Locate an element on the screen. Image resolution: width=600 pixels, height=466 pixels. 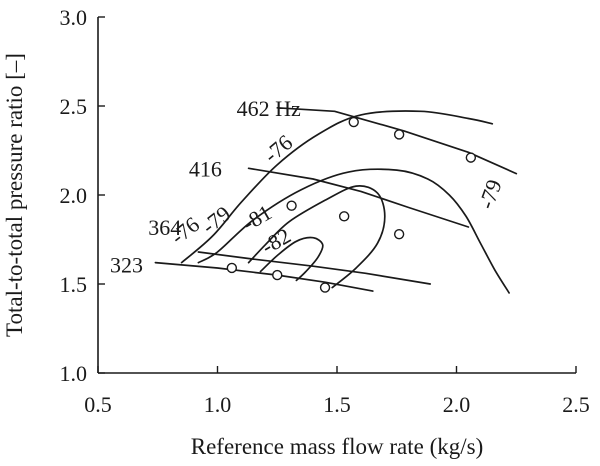
y-axis-label: Total-to-total pressure ratio [–] is located at coordinates (14, 195).